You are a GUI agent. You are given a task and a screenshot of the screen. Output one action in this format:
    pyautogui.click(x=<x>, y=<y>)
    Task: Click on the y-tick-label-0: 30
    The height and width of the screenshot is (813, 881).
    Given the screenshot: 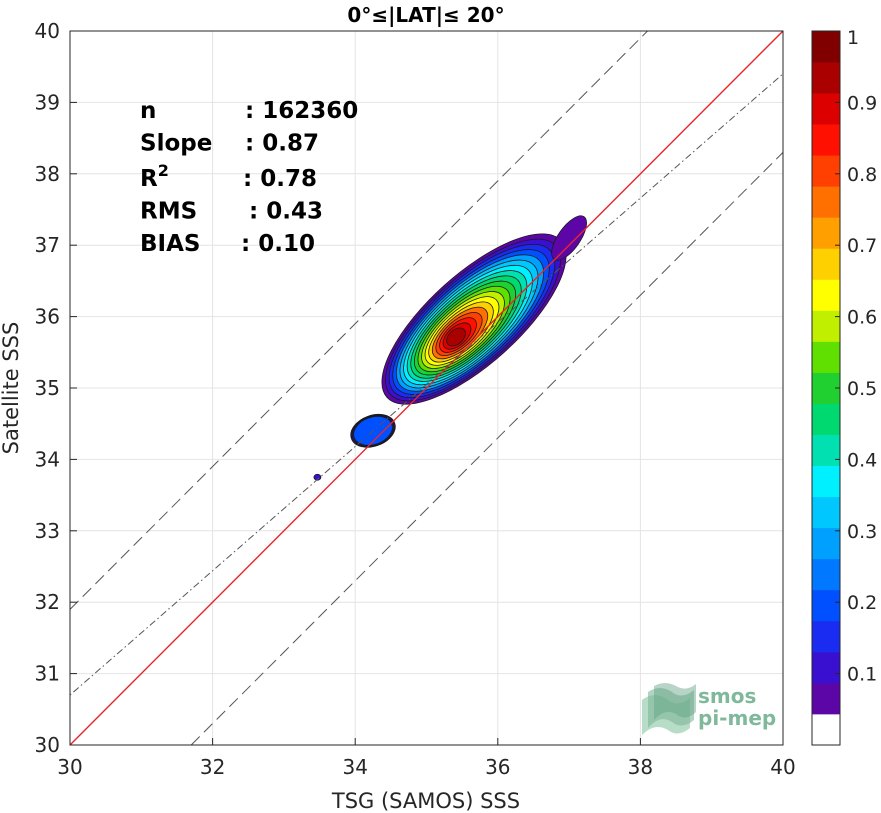 What is the action you would take?
    pyautogui.click(x=47, y=745)
    